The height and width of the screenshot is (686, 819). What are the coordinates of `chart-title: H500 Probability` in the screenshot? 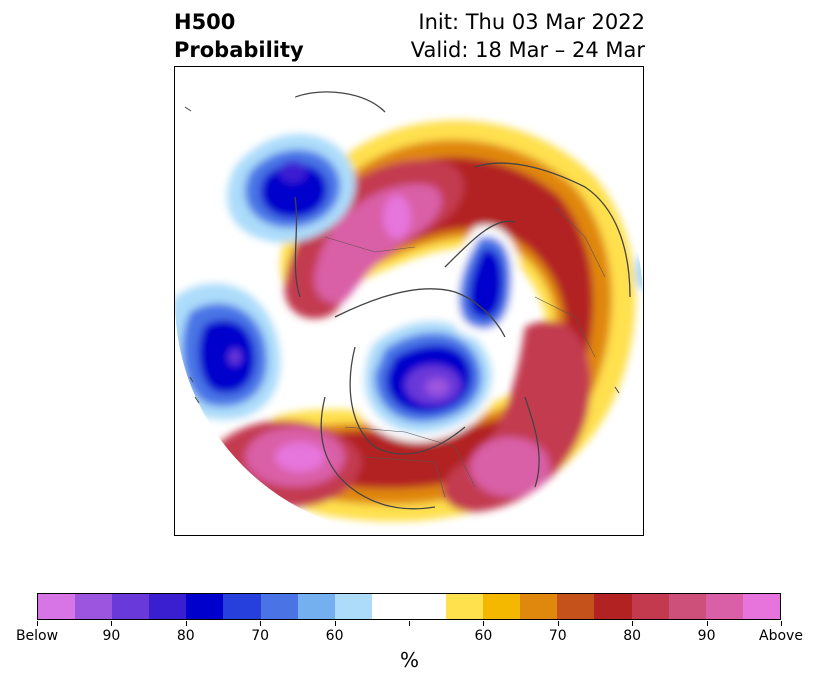 It's located at (239, 36).